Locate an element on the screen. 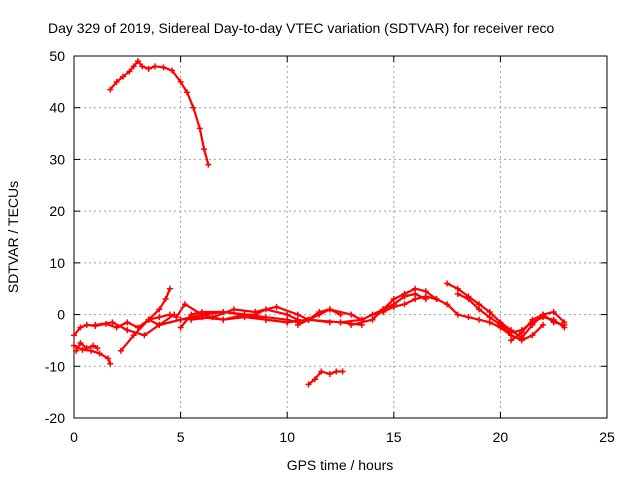 Image resolution: width=640 pixels, height=480 pixels. y-tick-label: -10 is located at coordinates (55, 366).